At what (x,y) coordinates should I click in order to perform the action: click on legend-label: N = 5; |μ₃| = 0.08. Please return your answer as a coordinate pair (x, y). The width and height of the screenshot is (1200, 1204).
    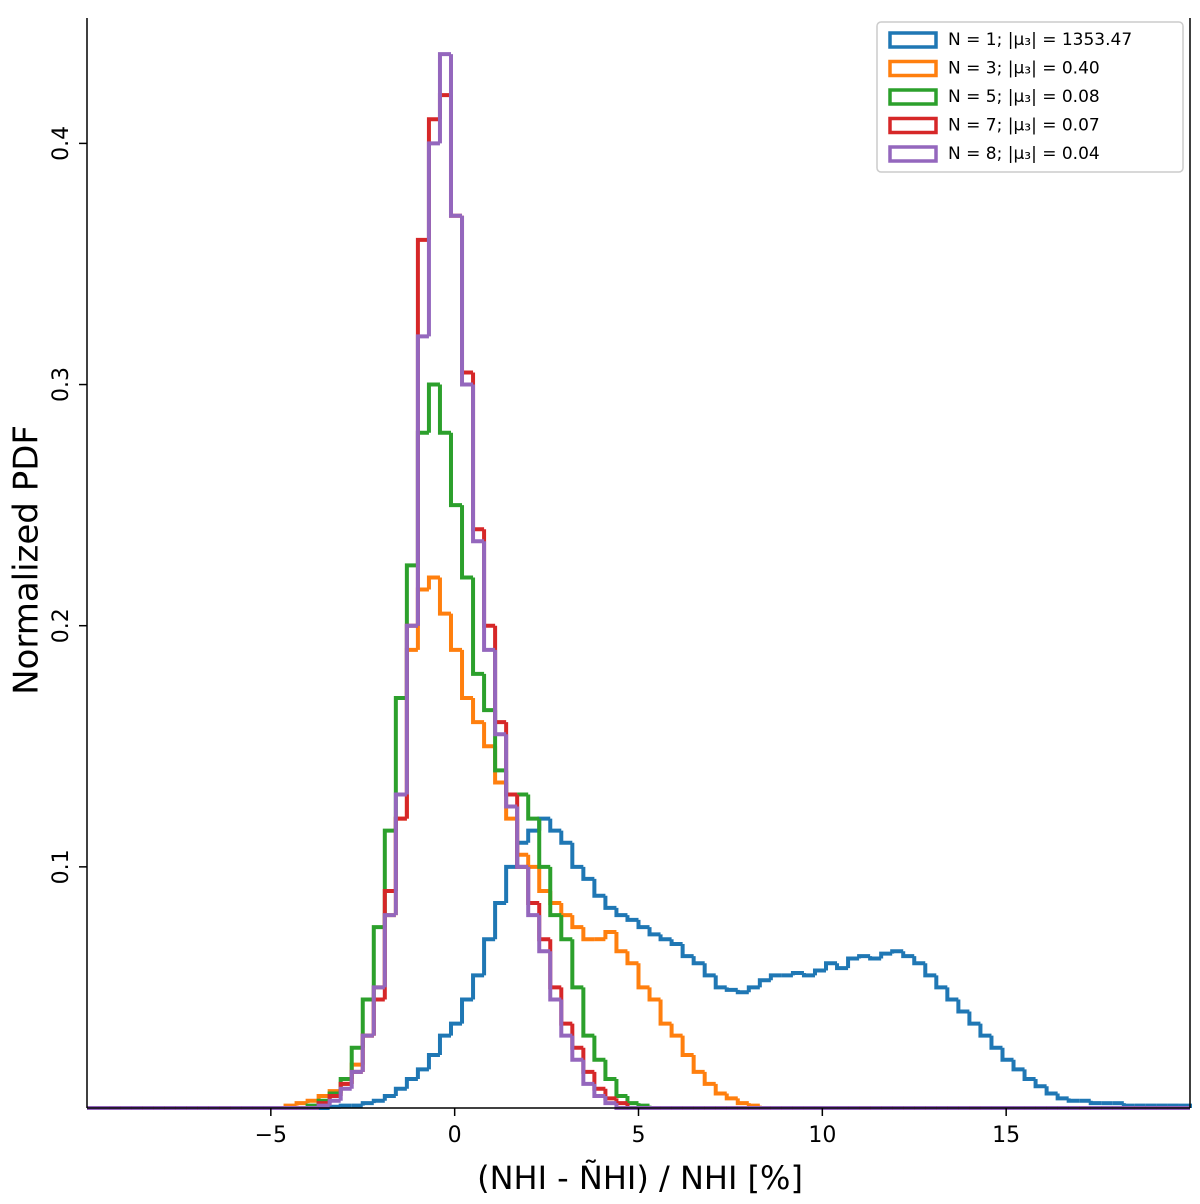
    Looking at the image, I should click on (1024, 97).